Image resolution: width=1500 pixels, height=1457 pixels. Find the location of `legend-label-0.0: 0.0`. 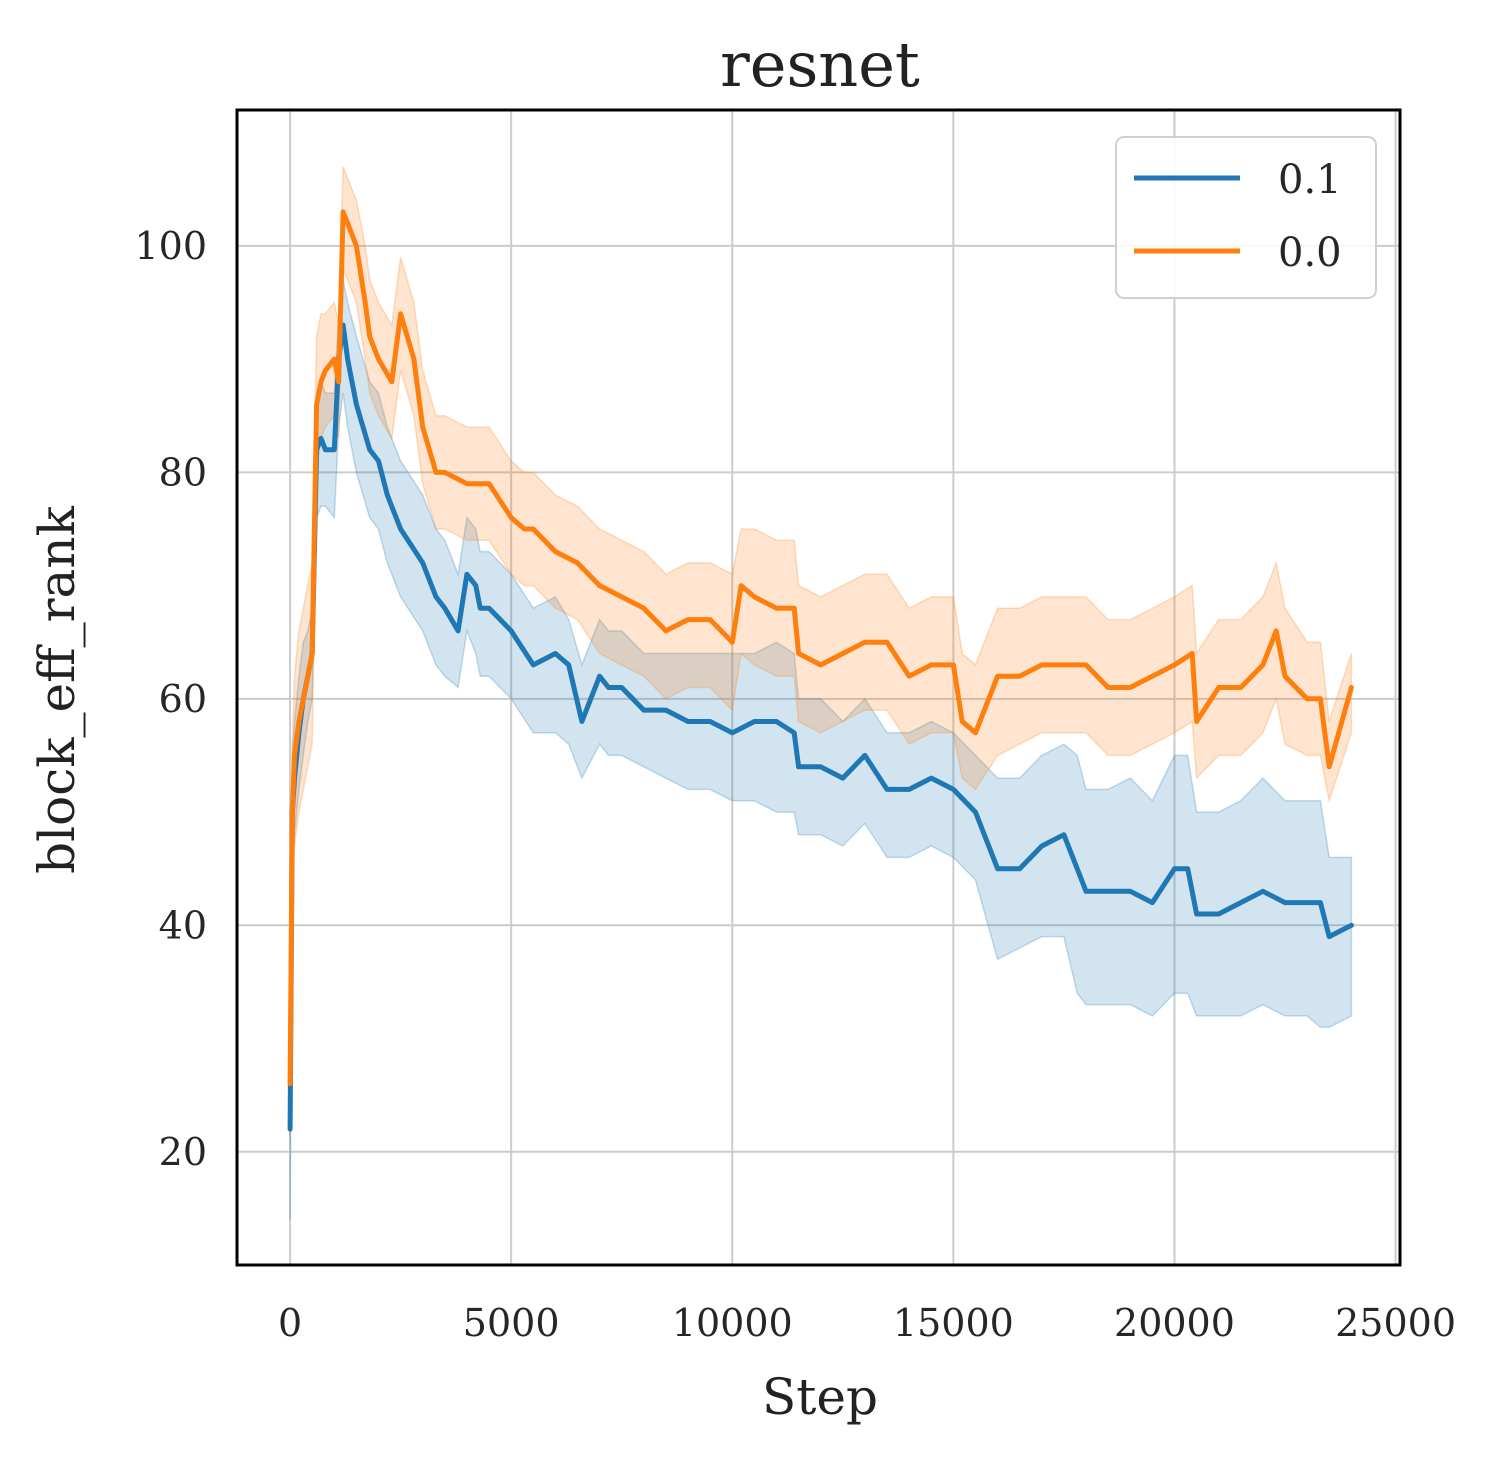

legend-label-0.0: 0.0 is located at coordinates (1310, 253).